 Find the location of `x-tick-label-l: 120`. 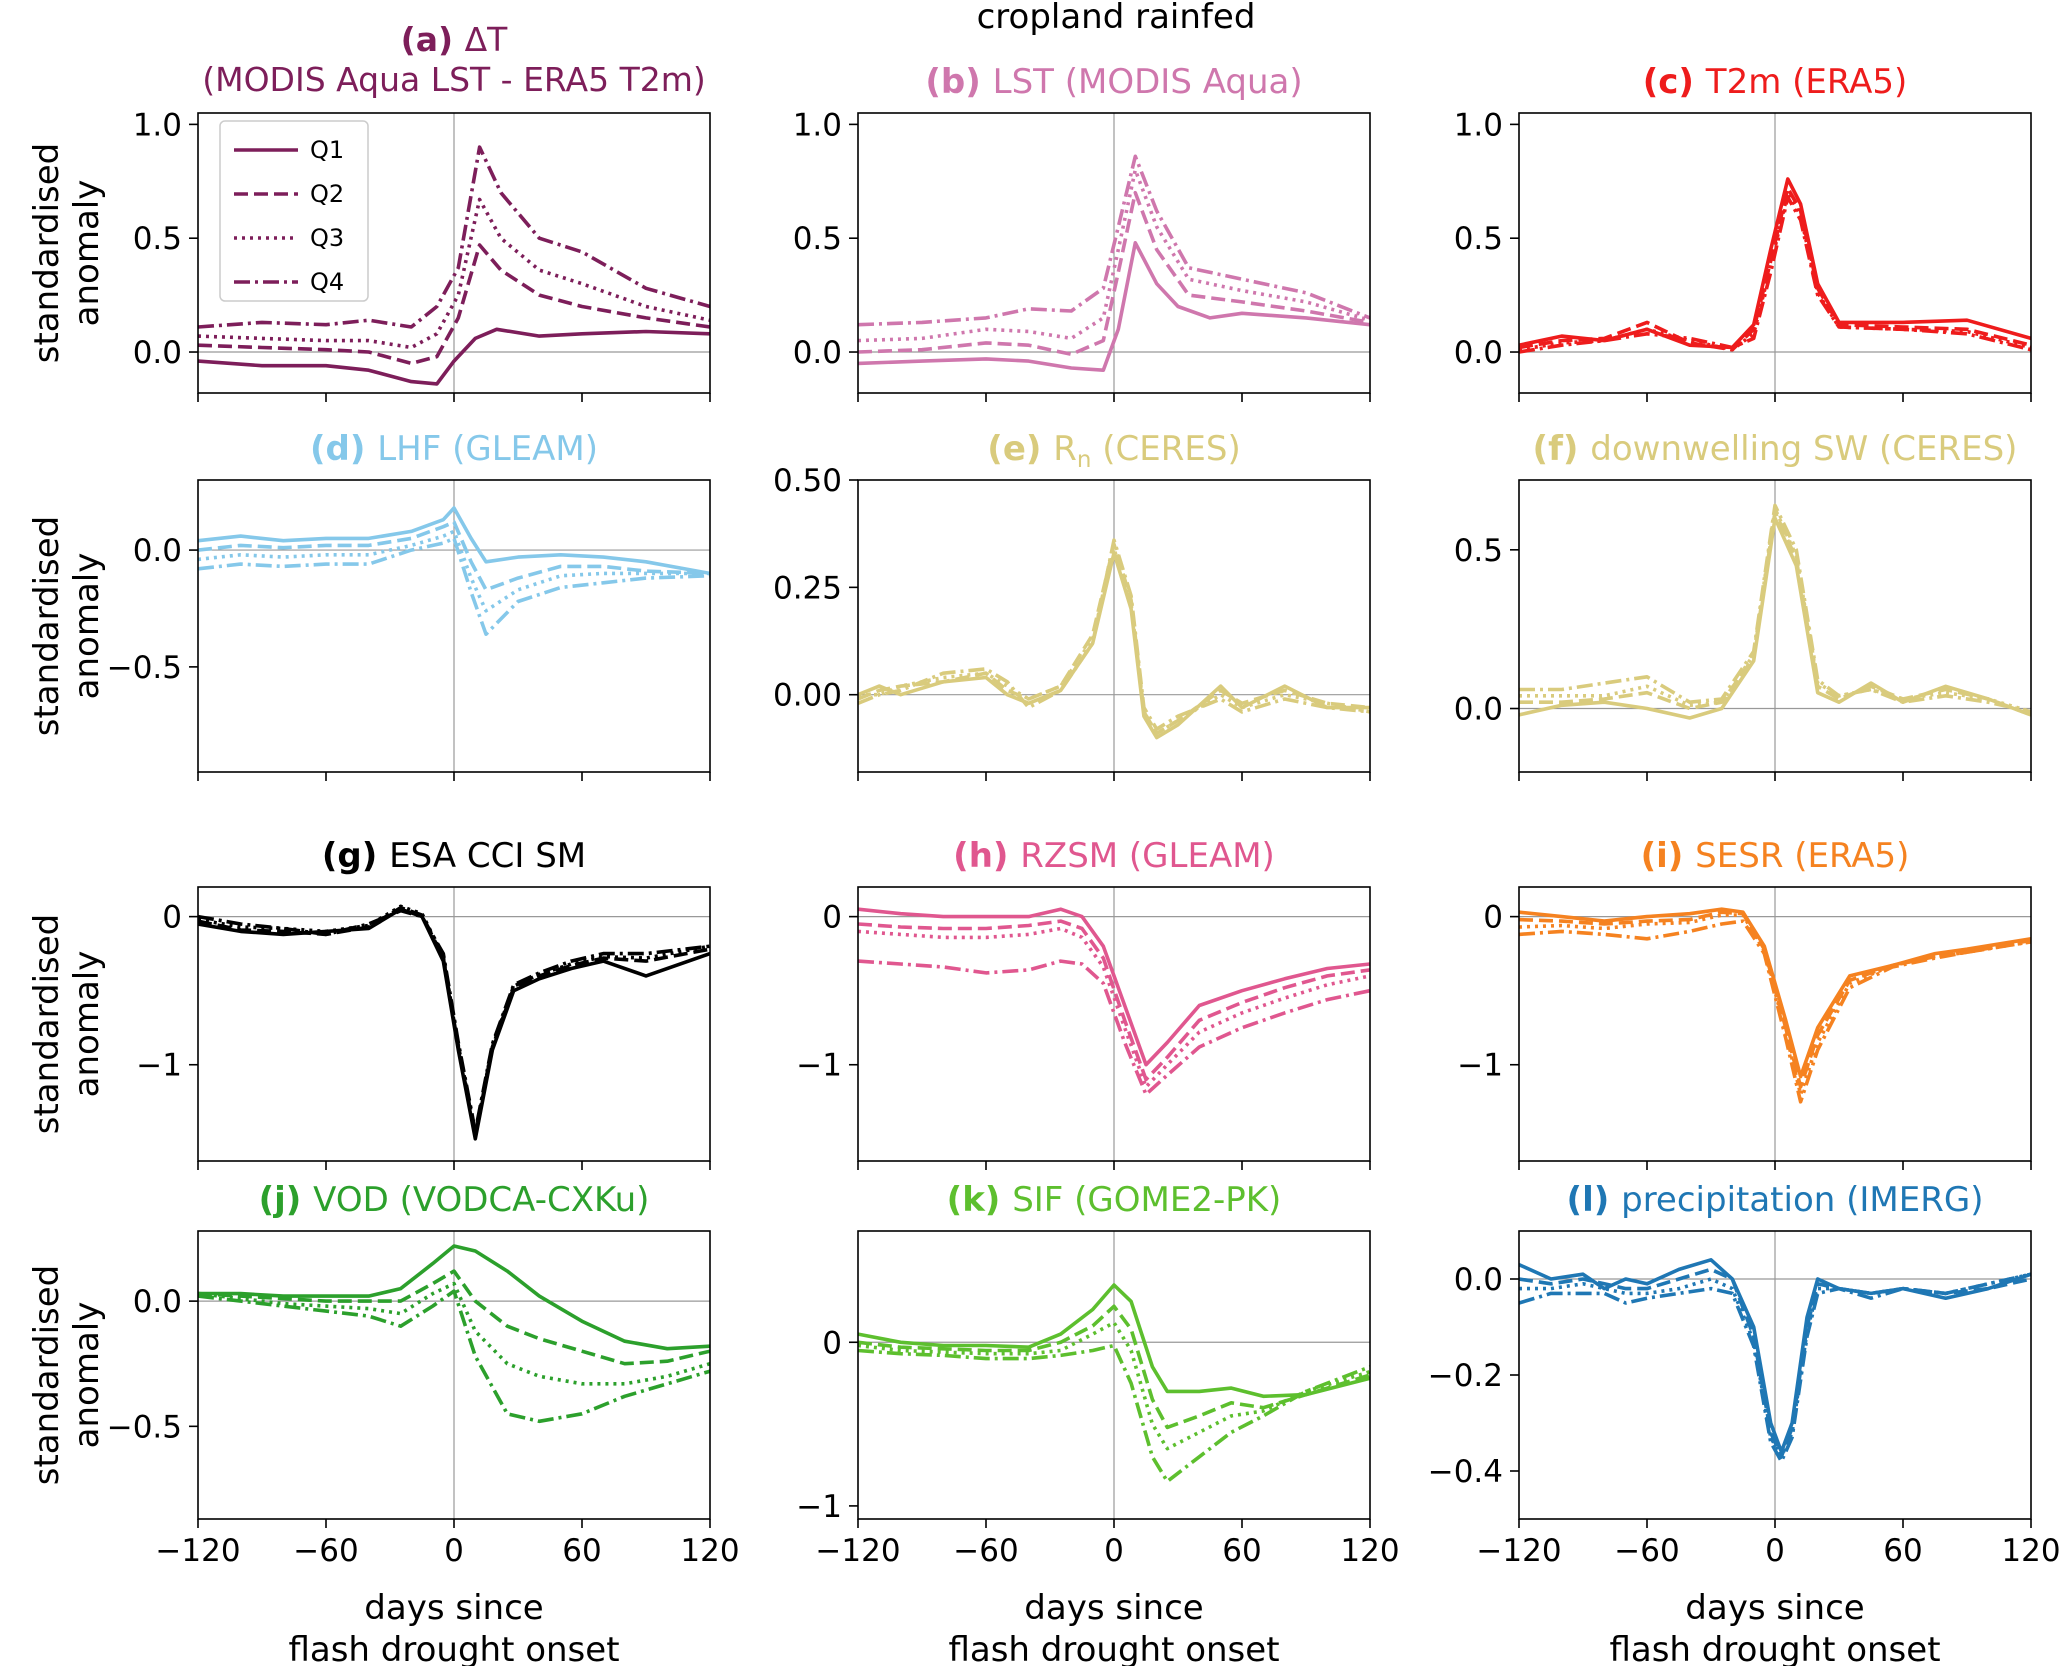

x-tick-label-l: 120 is located at coordinates (2030, 1551).